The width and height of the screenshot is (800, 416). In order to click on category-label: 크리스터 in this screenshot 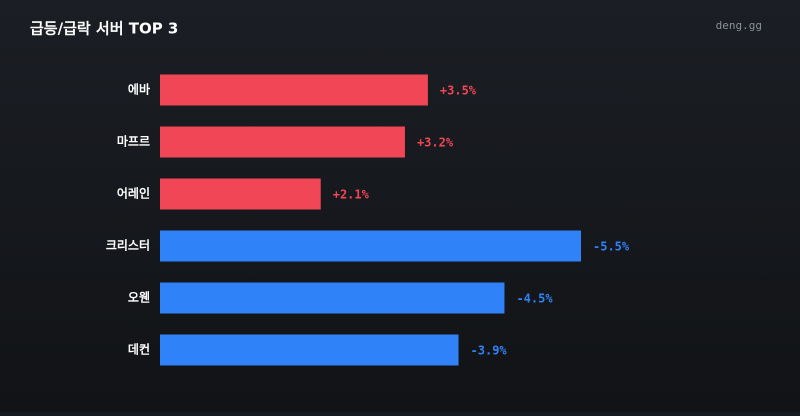, I will do `click(128, 245)`.